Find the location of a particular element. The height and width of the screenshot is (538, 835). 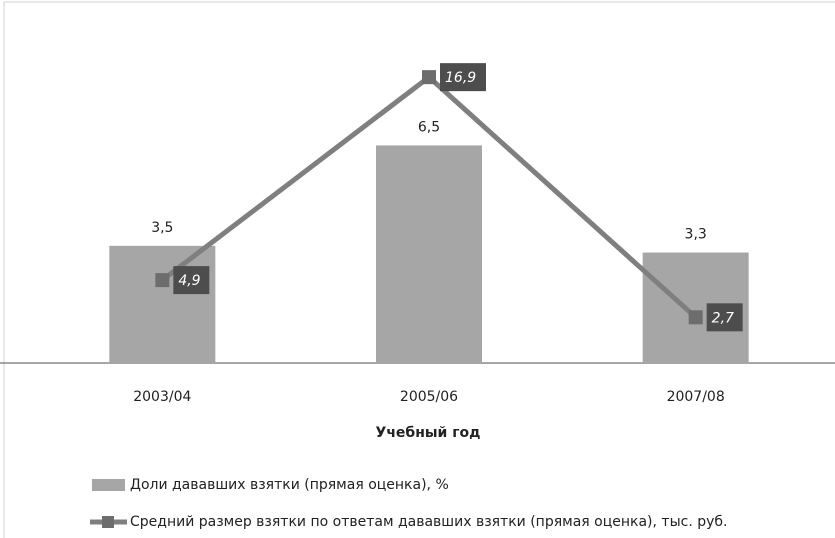

x-axis-title: Учебный год is located at coordinates (428, 433).